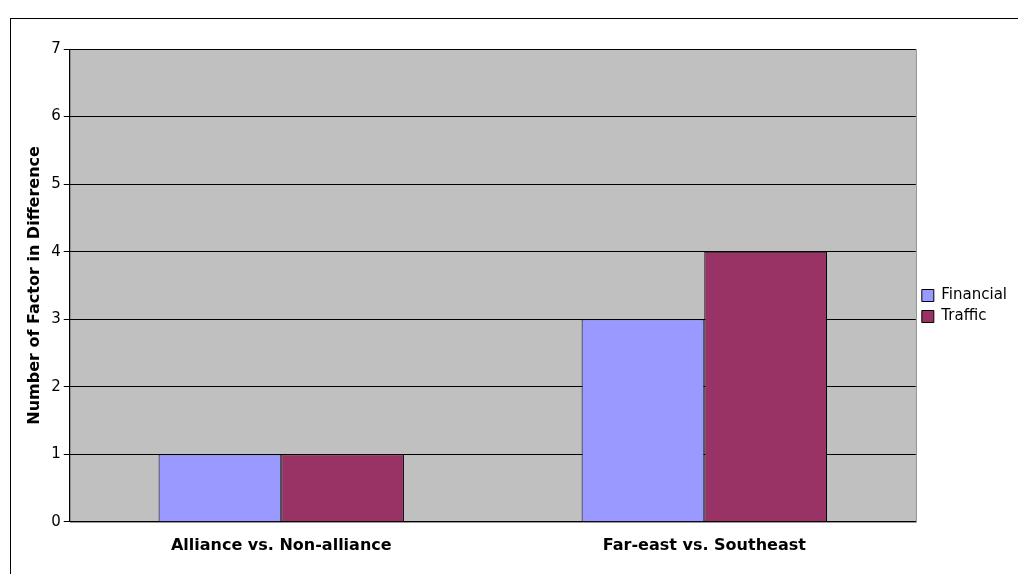 The image size is (1018, 574). What do you see at coordinates (704, 544) in the screenshot?
I see `x-tick-label: Far-east vs. Southeast` at bounding box center [704, 544].